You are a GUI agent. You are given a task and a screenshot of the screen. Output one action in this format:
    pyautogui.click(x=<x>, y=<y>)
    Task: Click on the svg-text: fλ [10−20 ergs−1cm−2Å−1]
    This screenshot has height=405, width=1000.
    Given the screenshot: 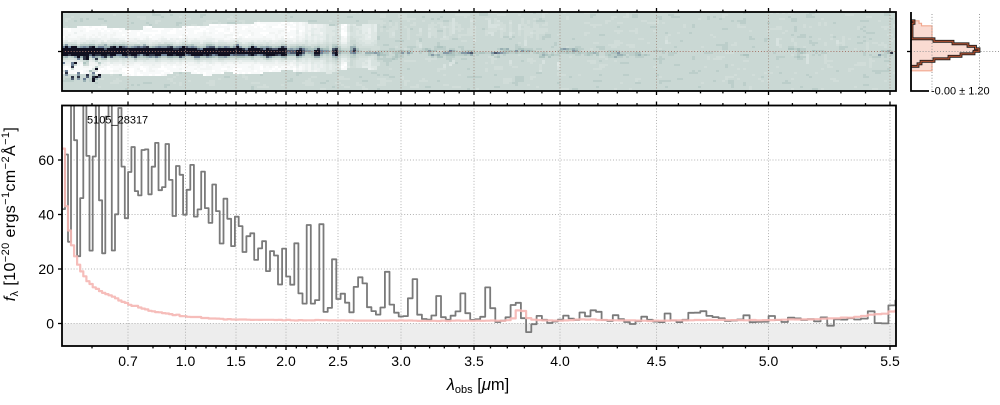 What is the action you would take?
    pyautogui.click(x=10, y=214)
    